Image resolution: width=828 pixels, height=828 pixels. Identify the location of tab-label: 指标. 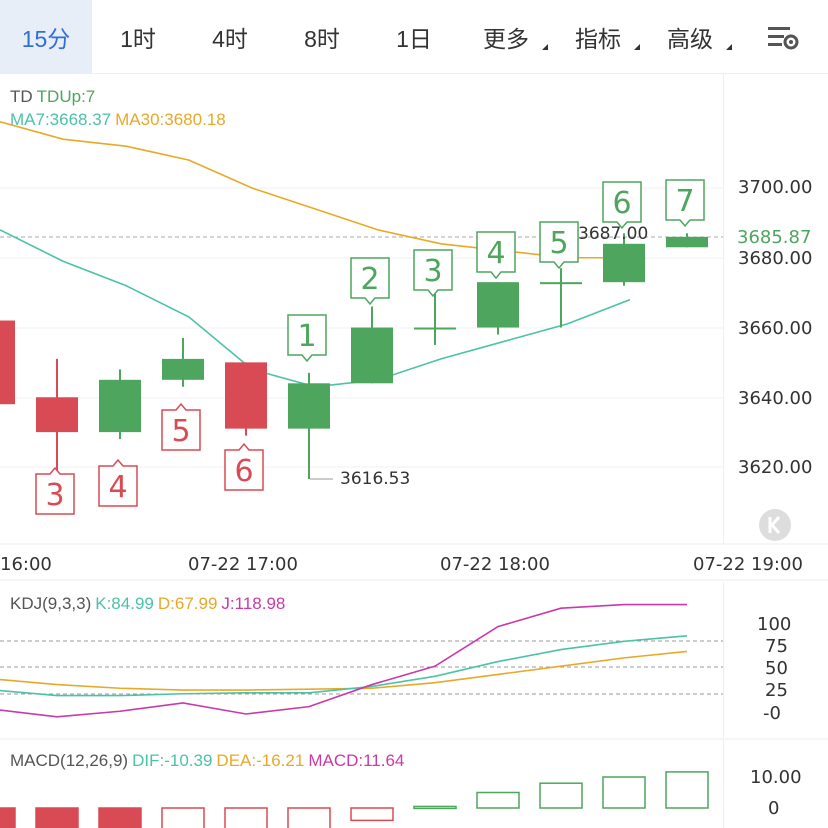
(598, 38).